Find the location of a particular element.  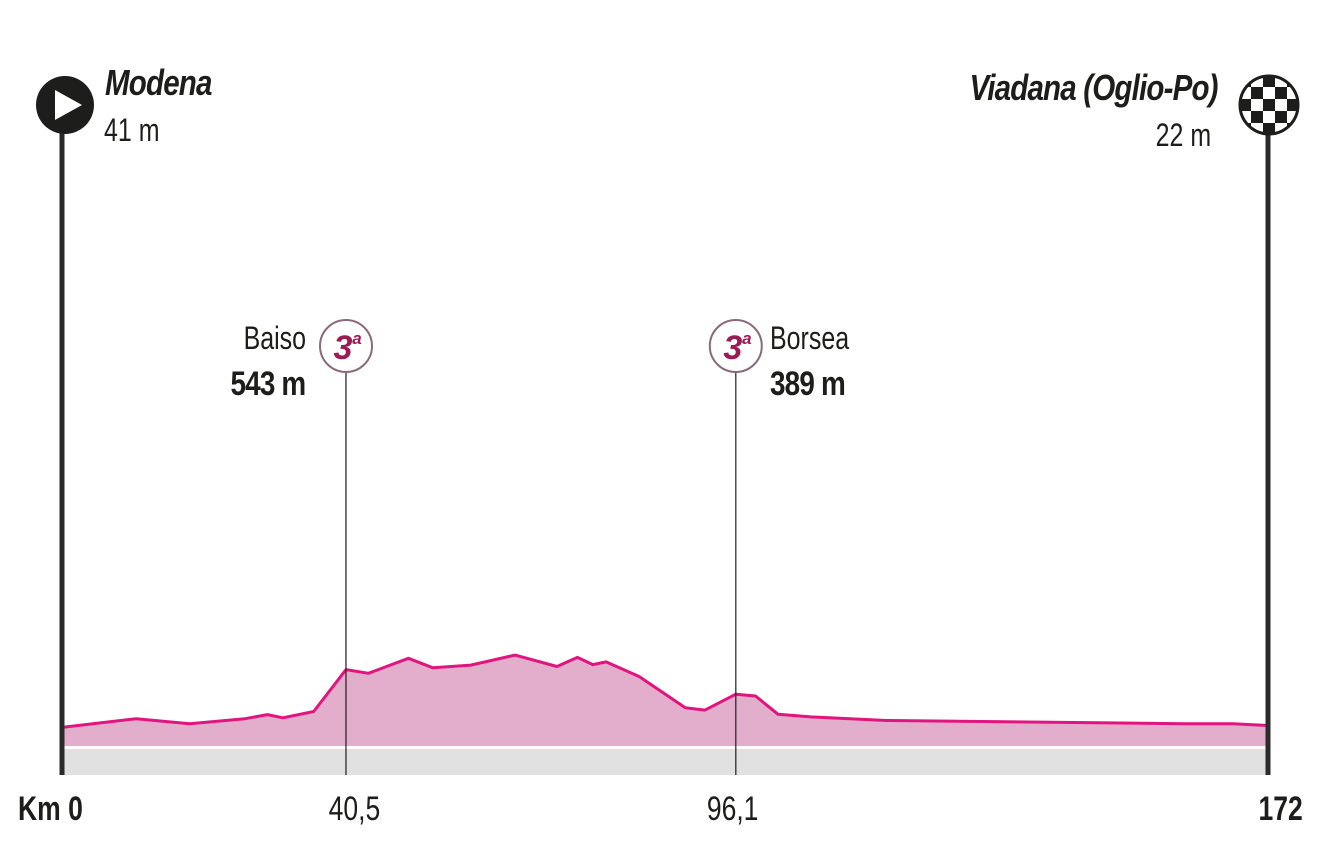

start-town-altitude: 41 m is located at coordinates (132, 130).